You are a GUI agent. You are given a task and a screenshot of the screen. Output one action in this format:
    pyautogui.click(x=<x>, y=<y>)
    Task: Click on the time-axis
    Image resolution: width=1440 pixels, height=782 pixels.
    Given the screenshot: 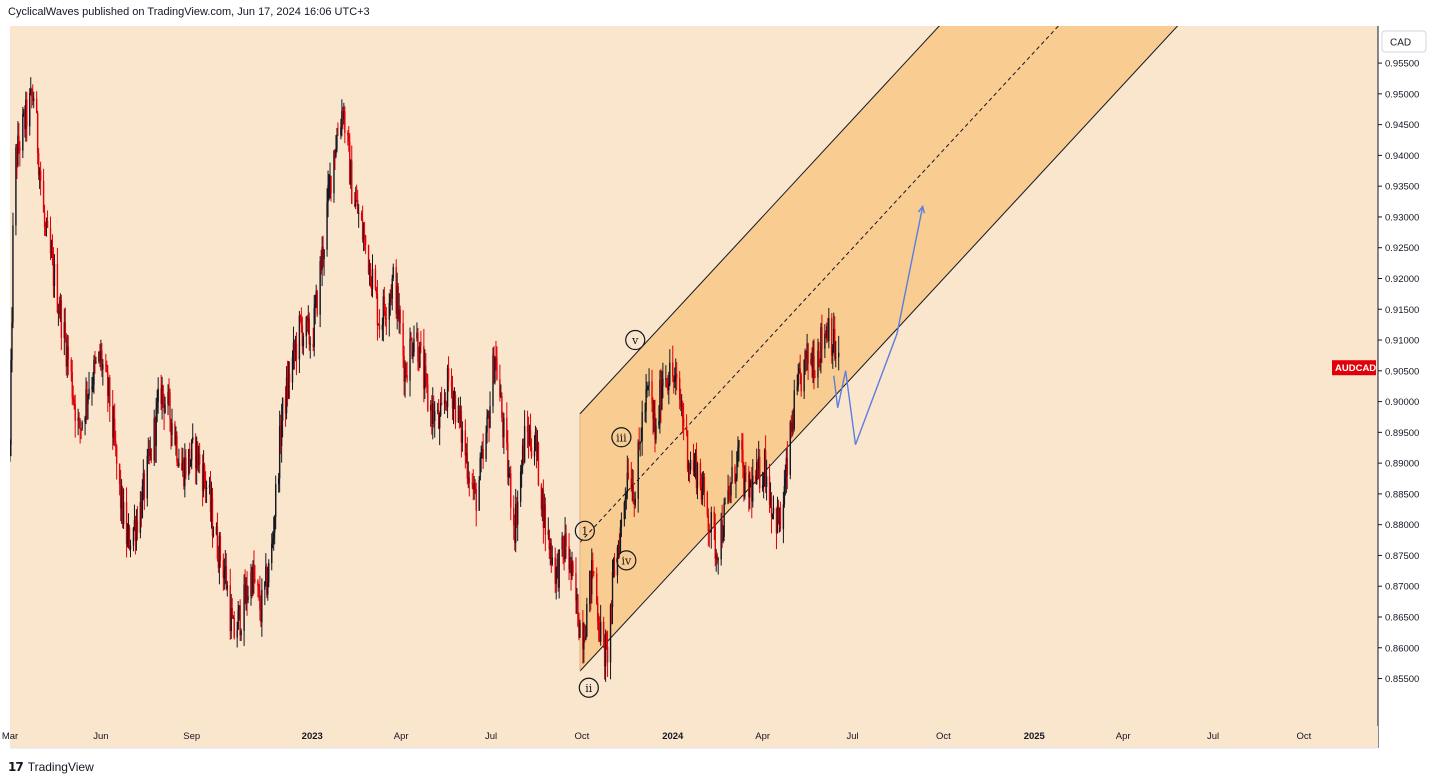 What is the action you would take?
    pyautogui.click(x=694, y=737)
    